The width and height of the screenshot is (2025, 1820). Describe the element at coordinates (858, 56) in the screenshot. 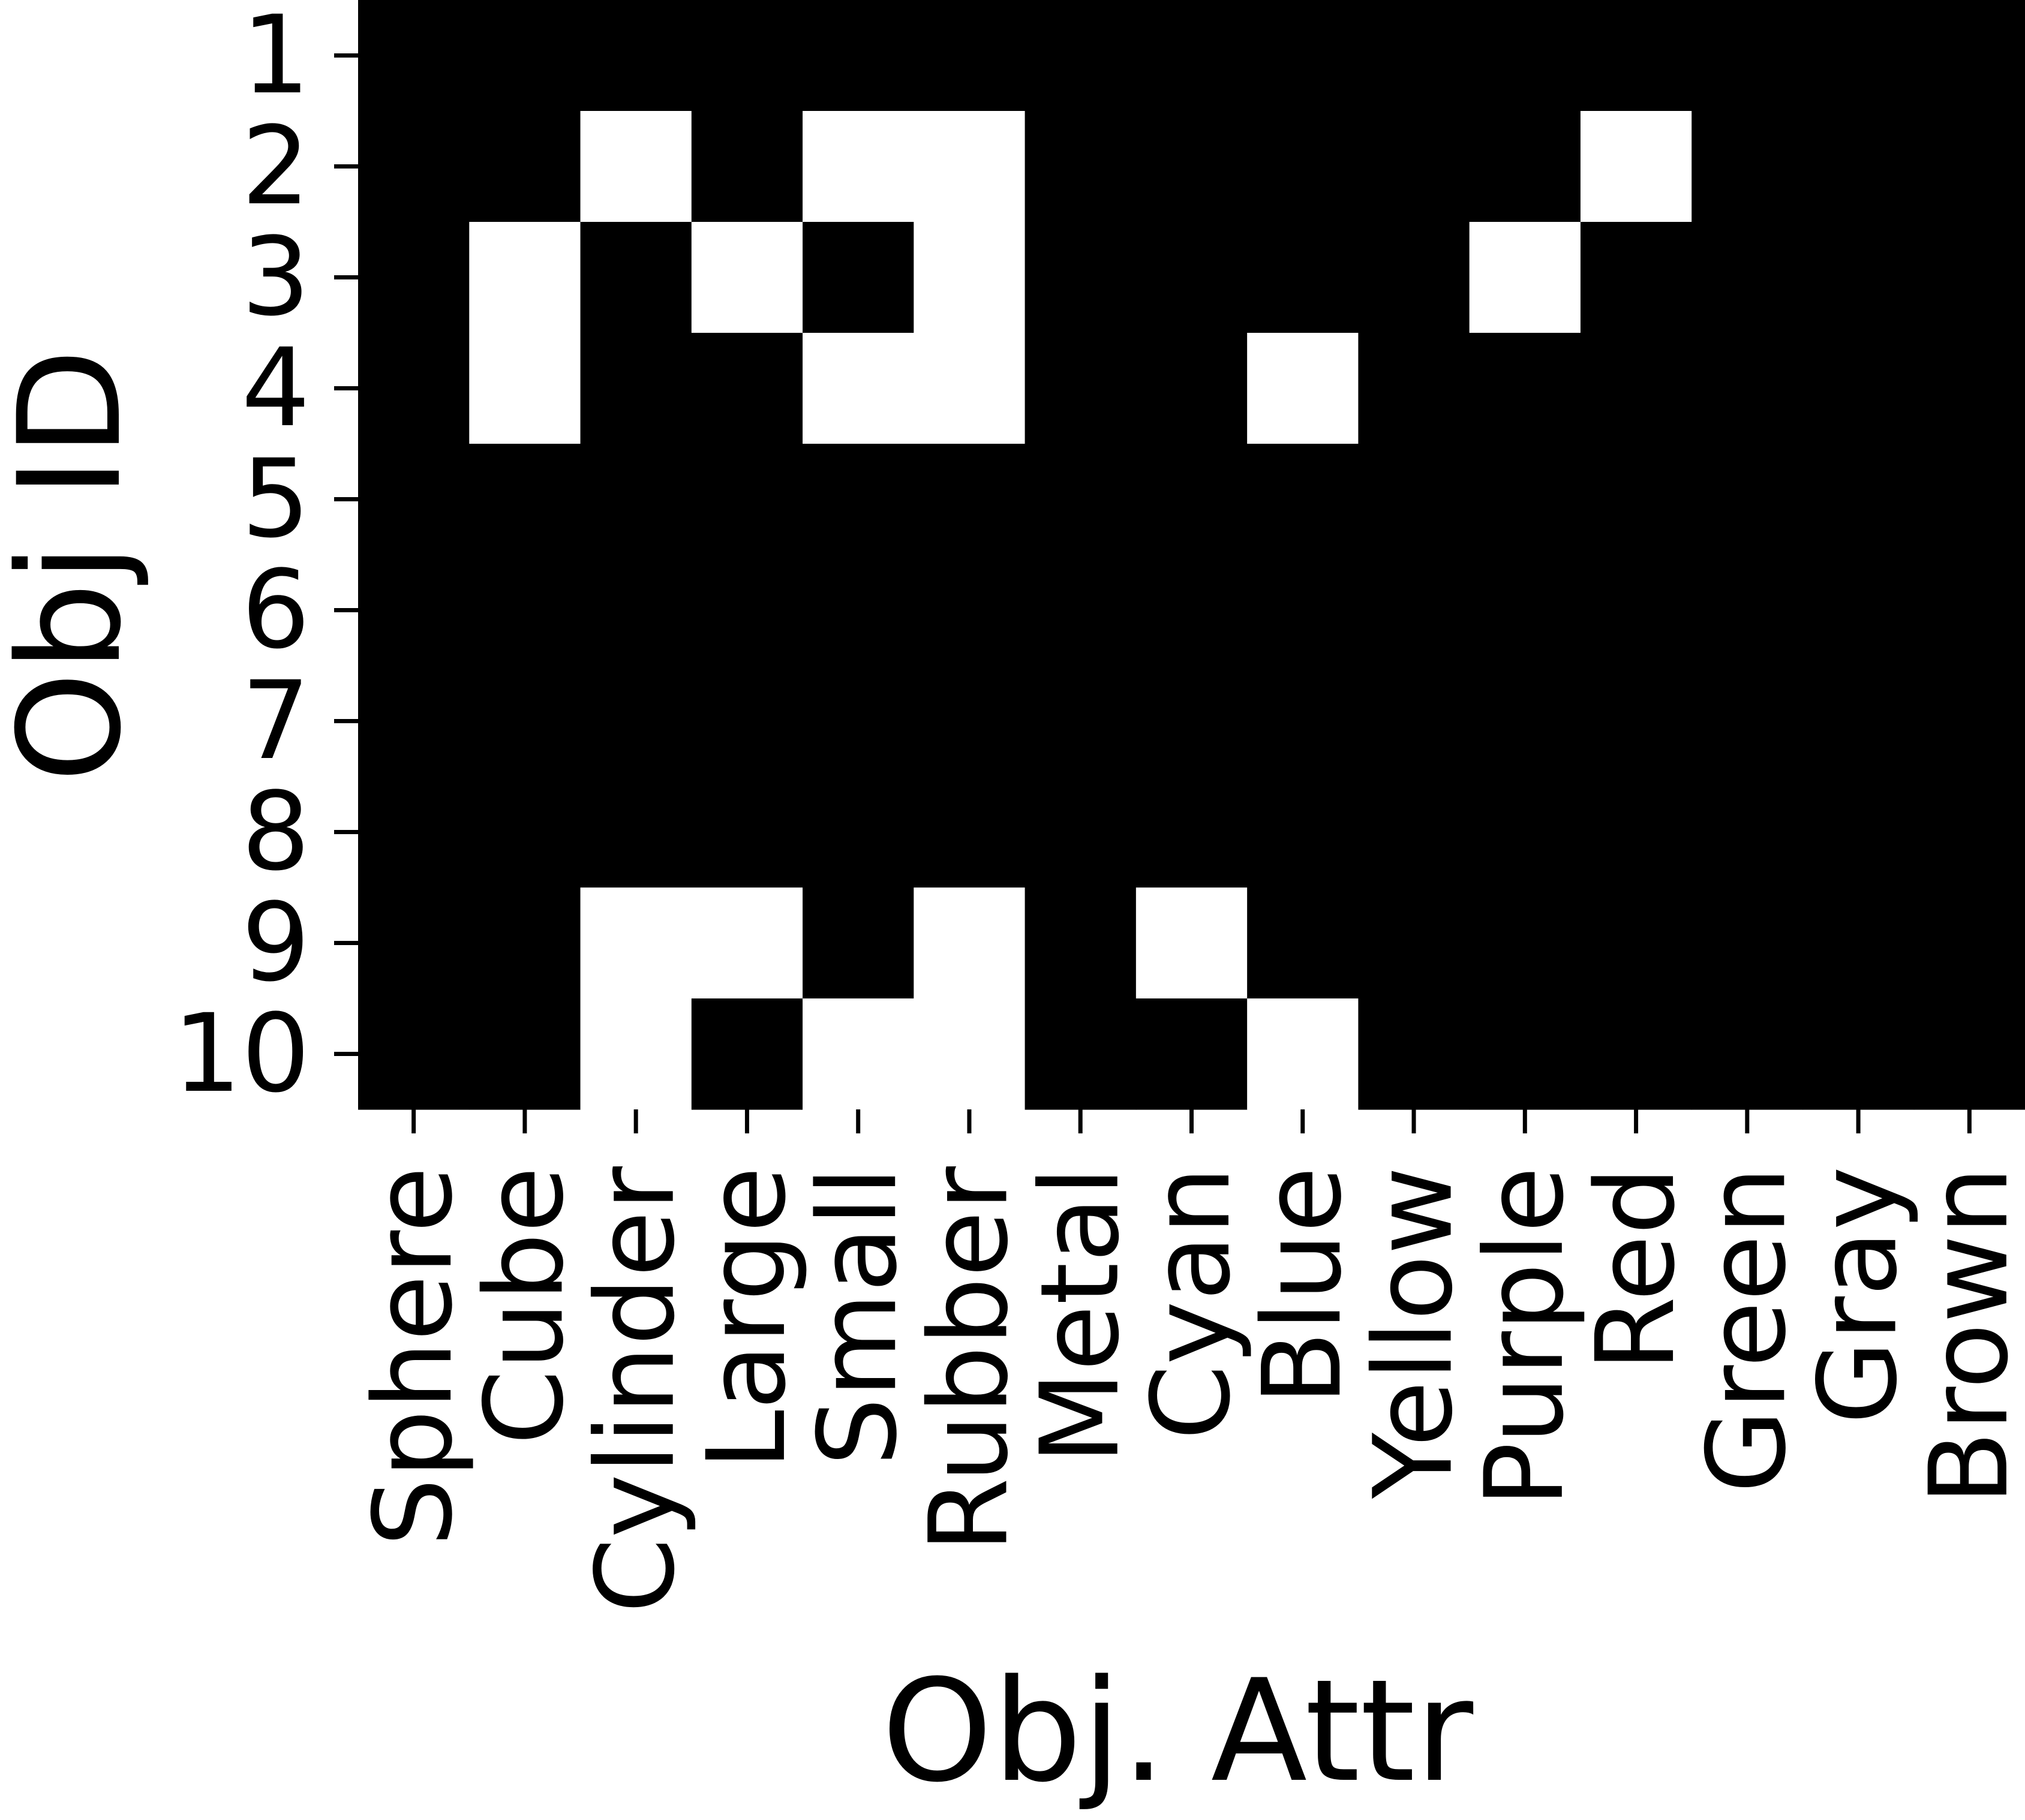

I see `heatmap-cell-1-small` at that location.